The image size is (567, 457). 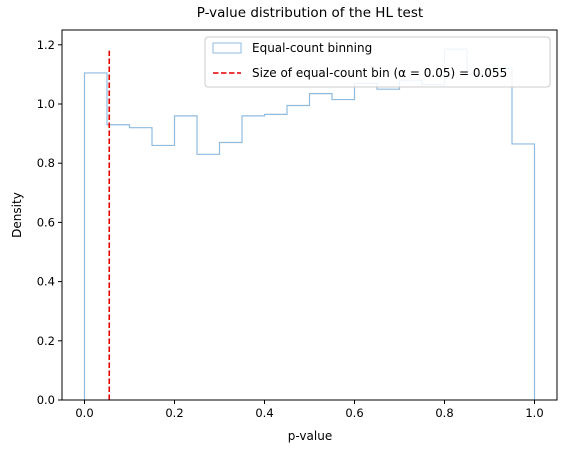 I want to click on legend-box, so click(x=377, y=62).